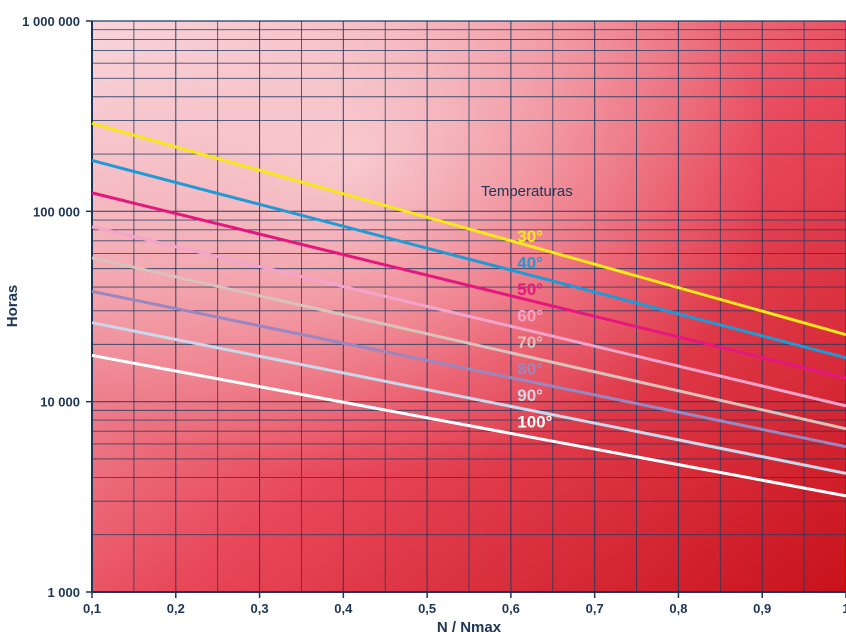 This screenshot has height=643, width=846. What do you see at coordinates (762, 608) in the screenshot?
I see `x-tick-label: 0,9` at bounding box center [762, 608].